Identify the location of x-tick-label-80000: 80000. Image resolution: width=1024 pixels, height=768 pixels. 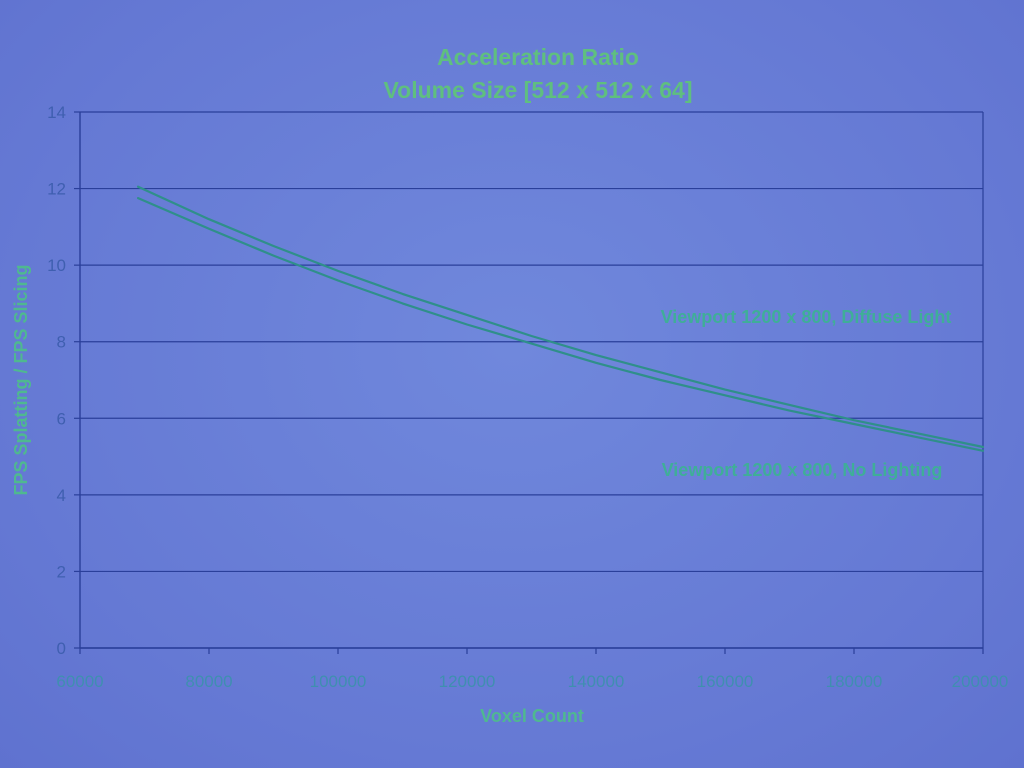
(208, 681).